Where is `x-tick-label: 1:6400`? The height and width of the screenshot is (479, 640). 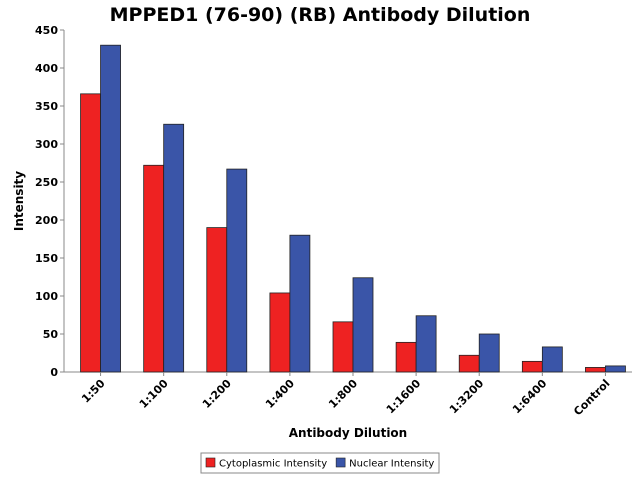
x-tick-label: 1:6400 is located at coordinates (530, 397).